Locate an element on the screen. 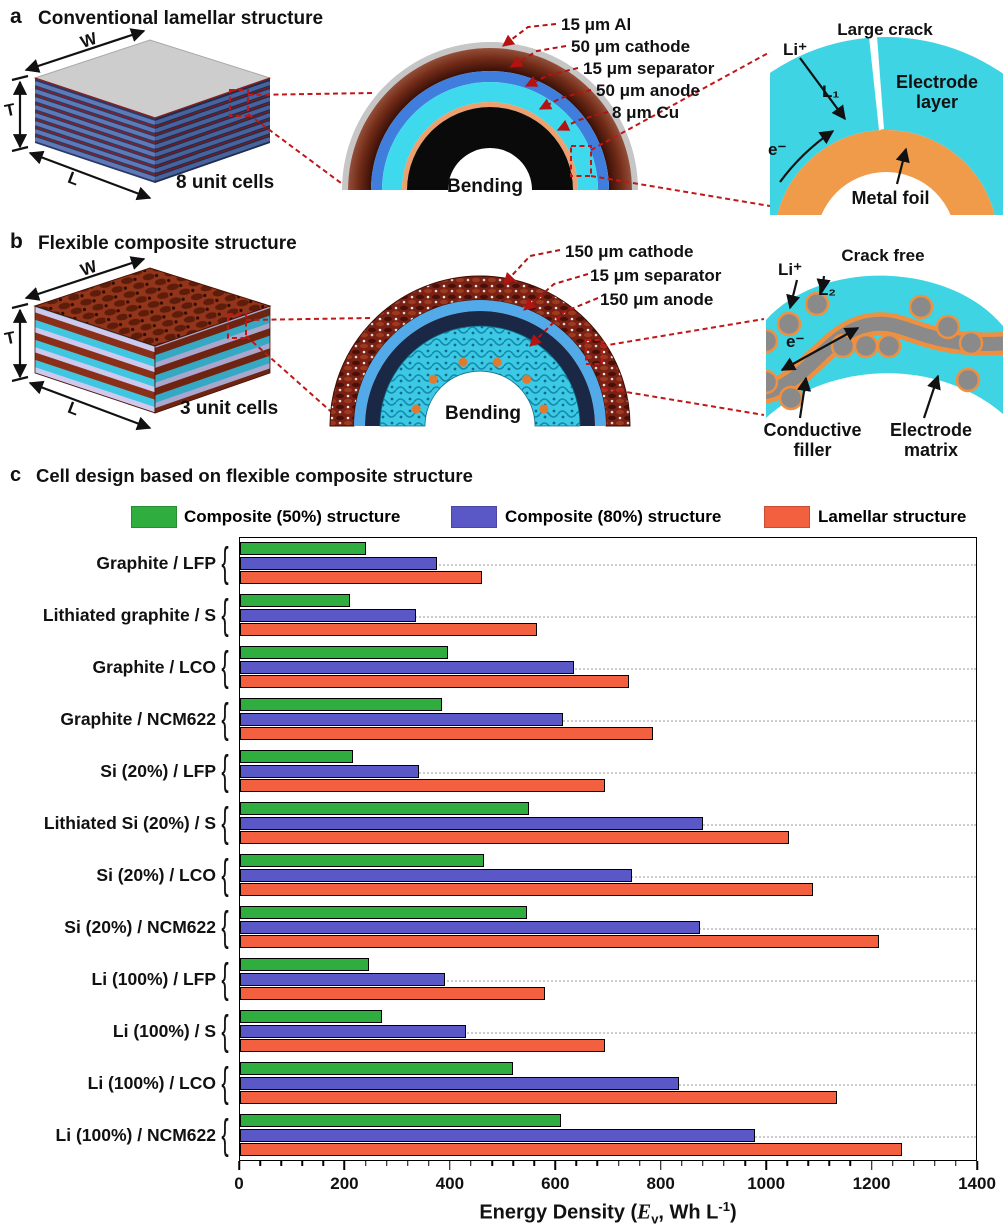  x-tick-label: 400 is located at coordinates (450, 1183).